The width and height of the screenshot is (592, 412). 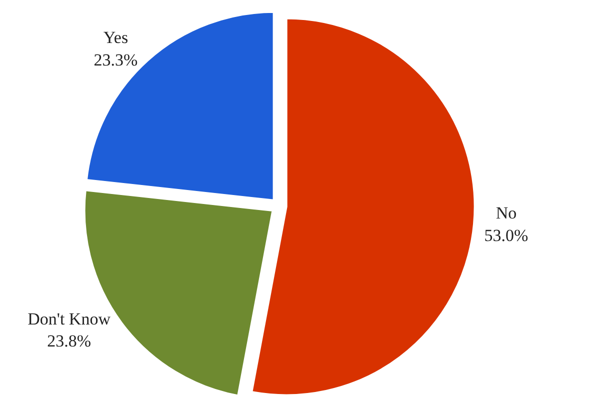 What do you see at coordinates (69, 341) in the screenshot?
I see `data-label: 23.8%` at bounding box center [69, 341].